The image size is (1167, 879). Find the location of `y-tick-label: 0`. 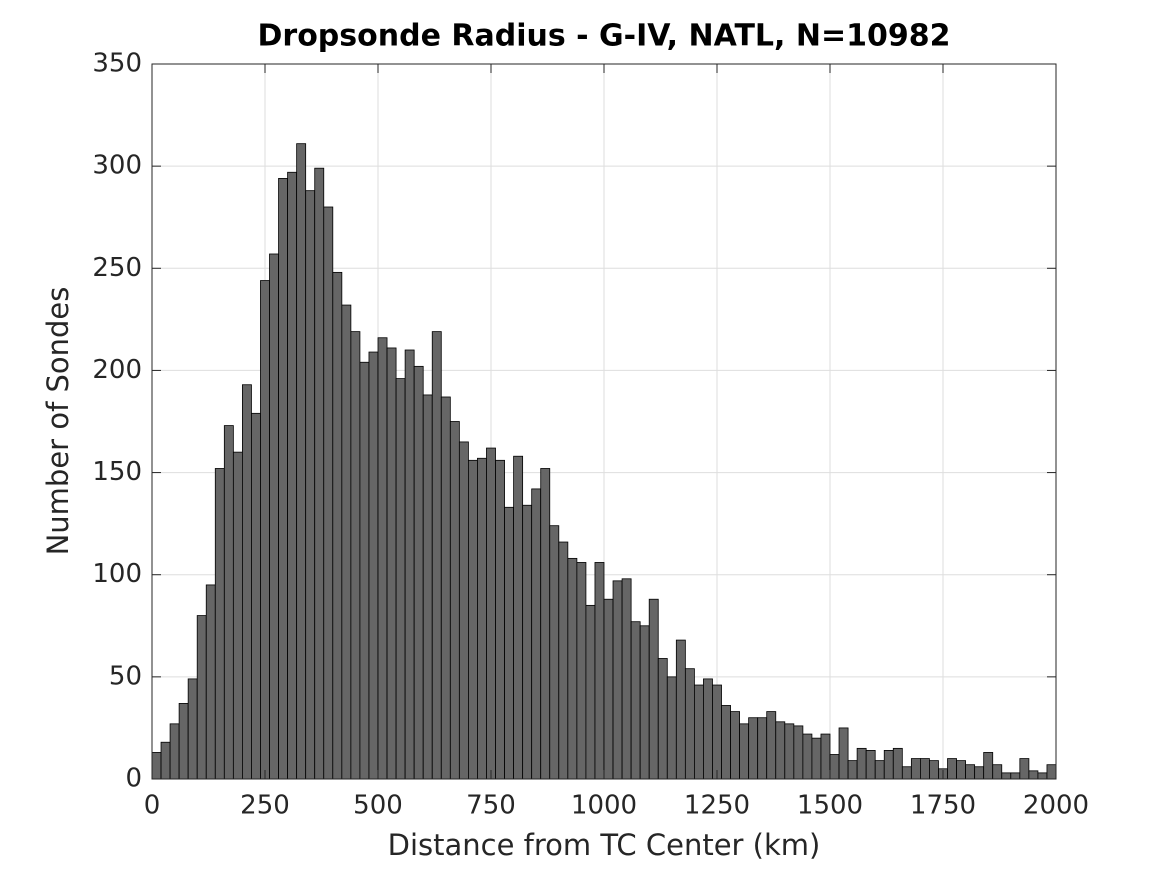

y-tick-label: 0 is located at coordinates (133, 779).